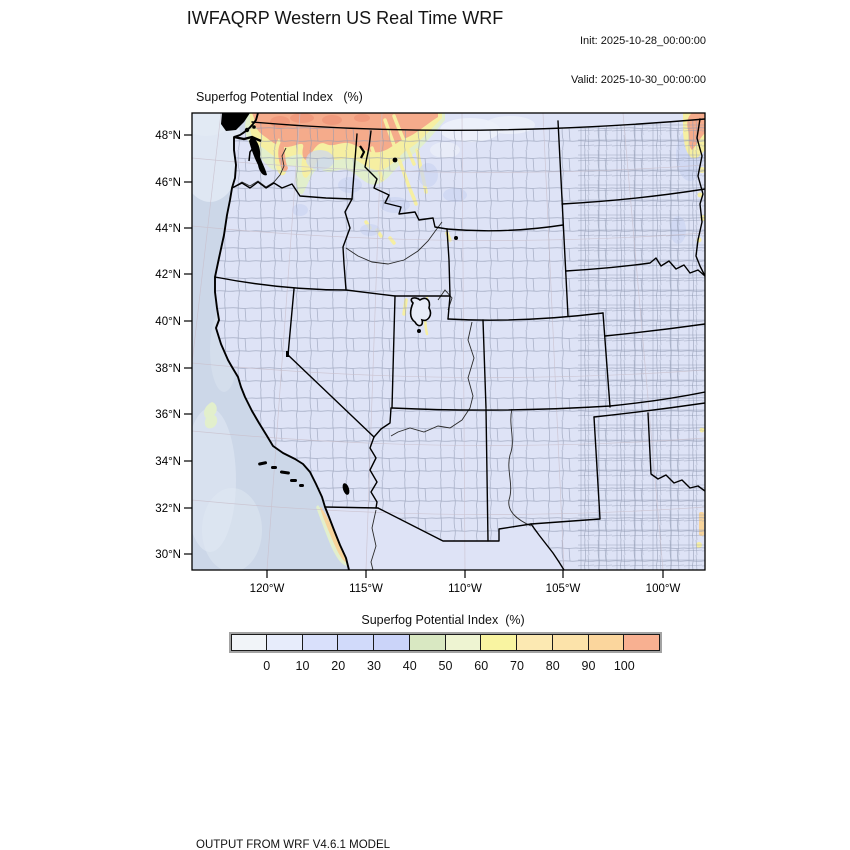 The image size is (850, 850). Describe the element at coordinates (420, 312) in the screenshot. I see `great-salt-lake` at that location.